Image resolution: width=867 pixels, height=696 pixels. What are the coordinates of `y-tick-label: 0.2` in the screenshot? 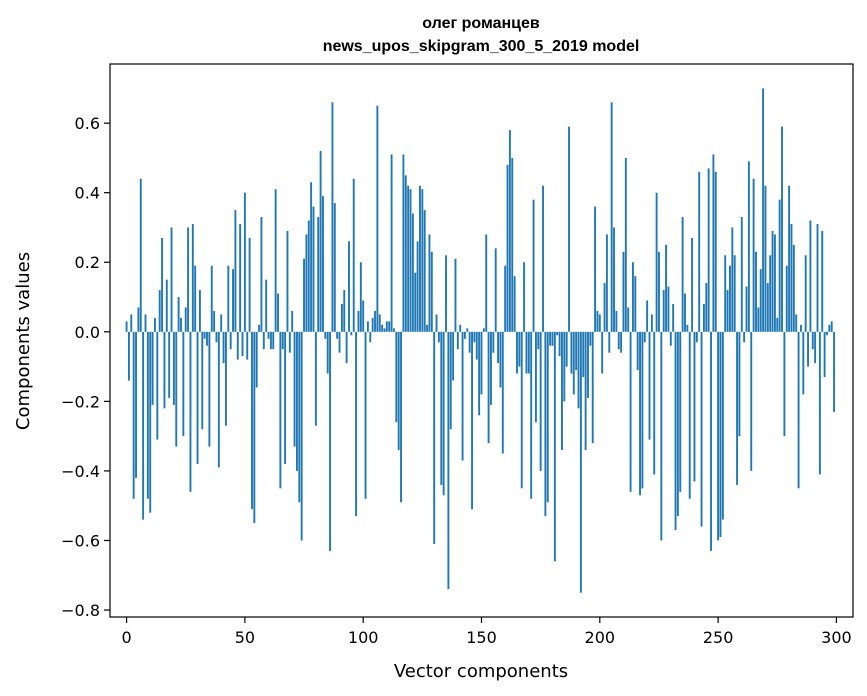 It's located at (87, 262).